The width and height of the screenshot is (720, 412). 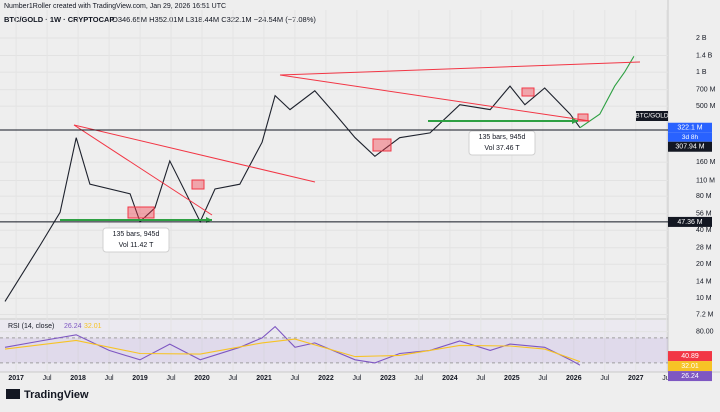 I want to click on price-badge-label: 26.24, so click(x=690, y=376).